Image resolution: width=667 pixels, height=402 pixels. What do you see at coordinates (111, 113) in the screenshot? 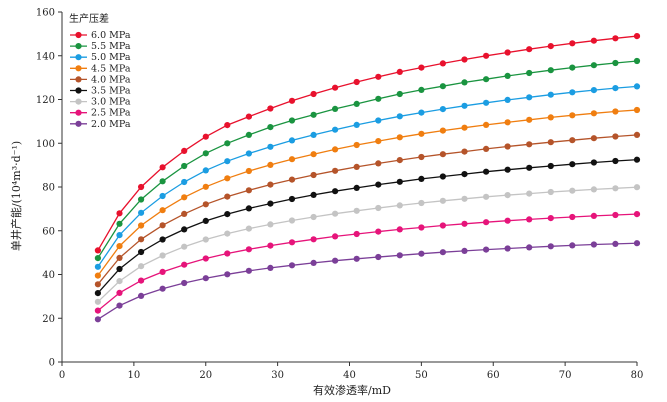
I see `legend-label: 2.5 MPa` at bounding box center [111, 113].